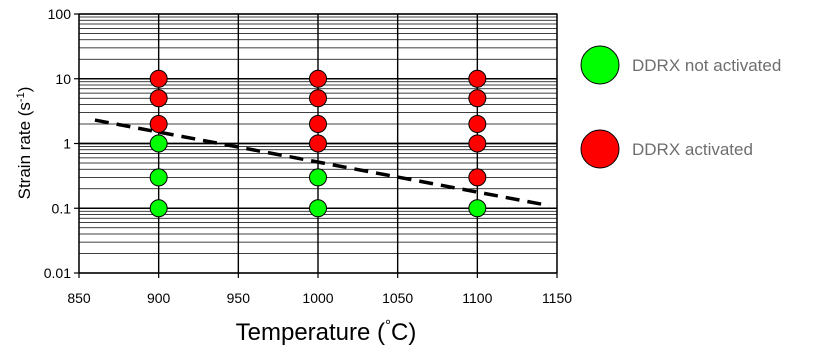  Describe the element at coordinates (60, 14) in the screenshot. I see `y-tick-label: 100` at that location.